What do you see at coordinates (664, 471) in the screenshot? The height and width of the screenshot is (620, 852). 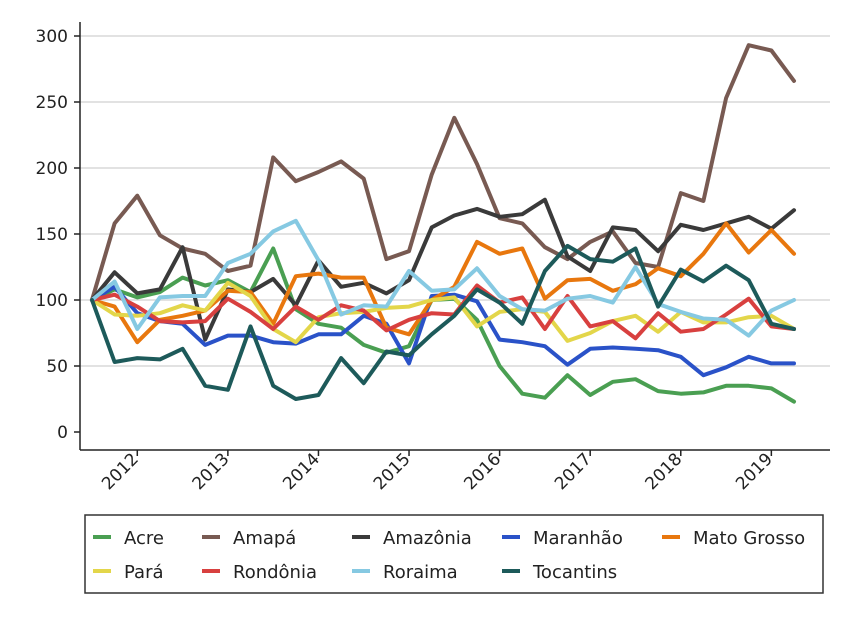 I see `x-tick-label: 2018` at bounding box center [664, 471].